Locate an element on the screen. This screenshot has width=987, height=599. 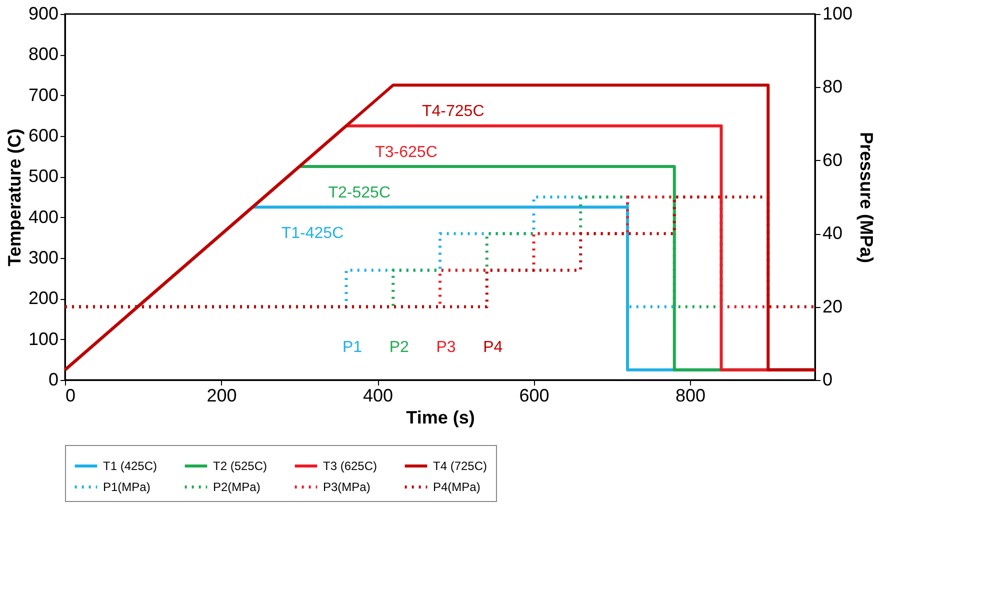
y-axis-title: Temperature (C) is located at coordinates (14, 197).